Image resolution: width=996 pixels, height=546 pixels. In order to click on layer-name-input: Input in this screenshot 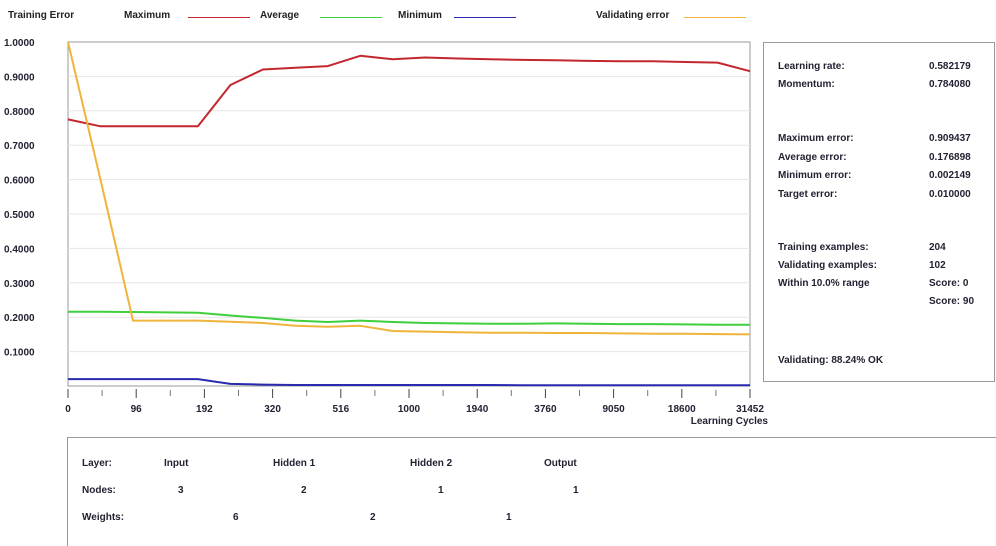, I will do `click(176, 463)`.